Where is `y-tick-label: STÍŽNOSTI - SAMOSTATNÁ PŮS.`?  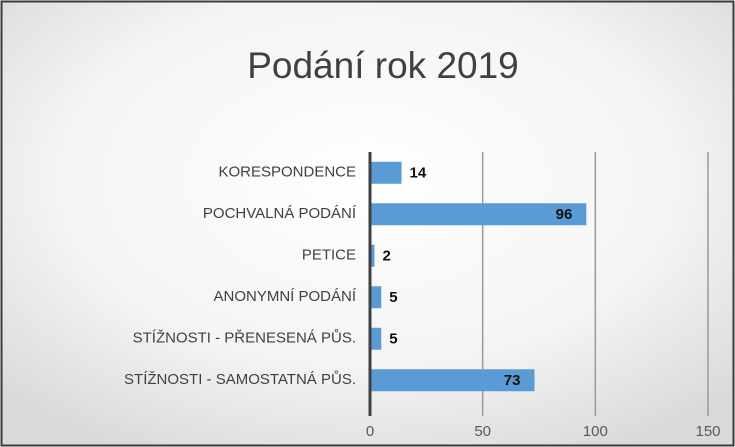 y-tick-label: STÍŽNOSTI - SAMOSTATNÁ PŮS. is located at coordinates (240, 379).